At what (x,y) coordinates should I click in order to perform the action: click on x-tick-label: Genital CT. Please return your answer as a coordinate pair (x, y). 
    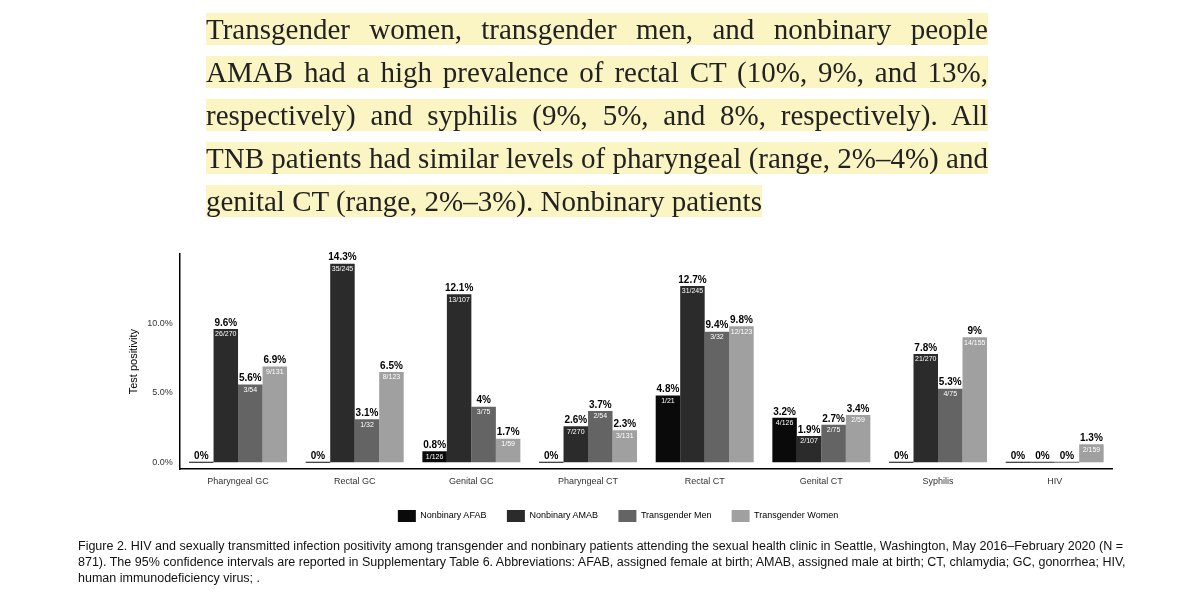
    Looking at the image, I should click on (821, 481).